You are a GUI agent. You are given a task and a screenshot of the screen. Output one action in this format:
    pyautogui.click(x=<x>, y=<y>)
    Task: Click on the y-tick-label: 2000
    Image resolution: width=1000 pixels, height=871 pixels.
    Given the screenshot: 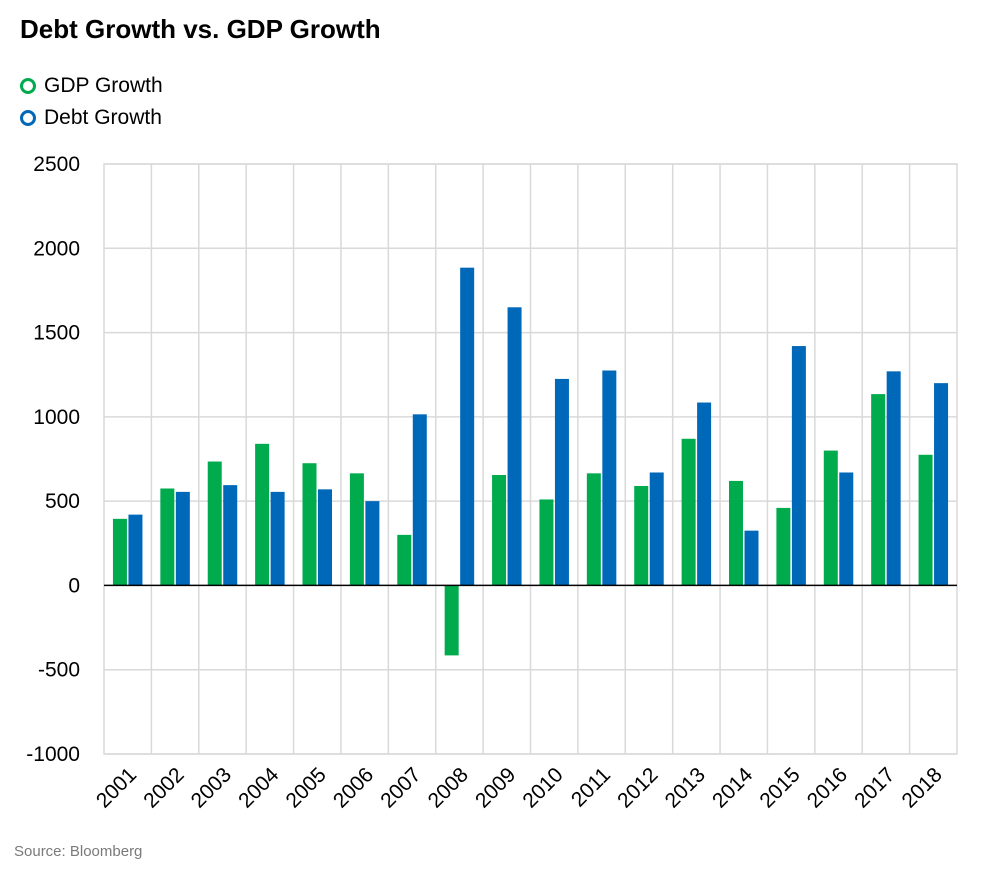 What is the action you would take?
    pyautogui.click(x=56, y=248)
    